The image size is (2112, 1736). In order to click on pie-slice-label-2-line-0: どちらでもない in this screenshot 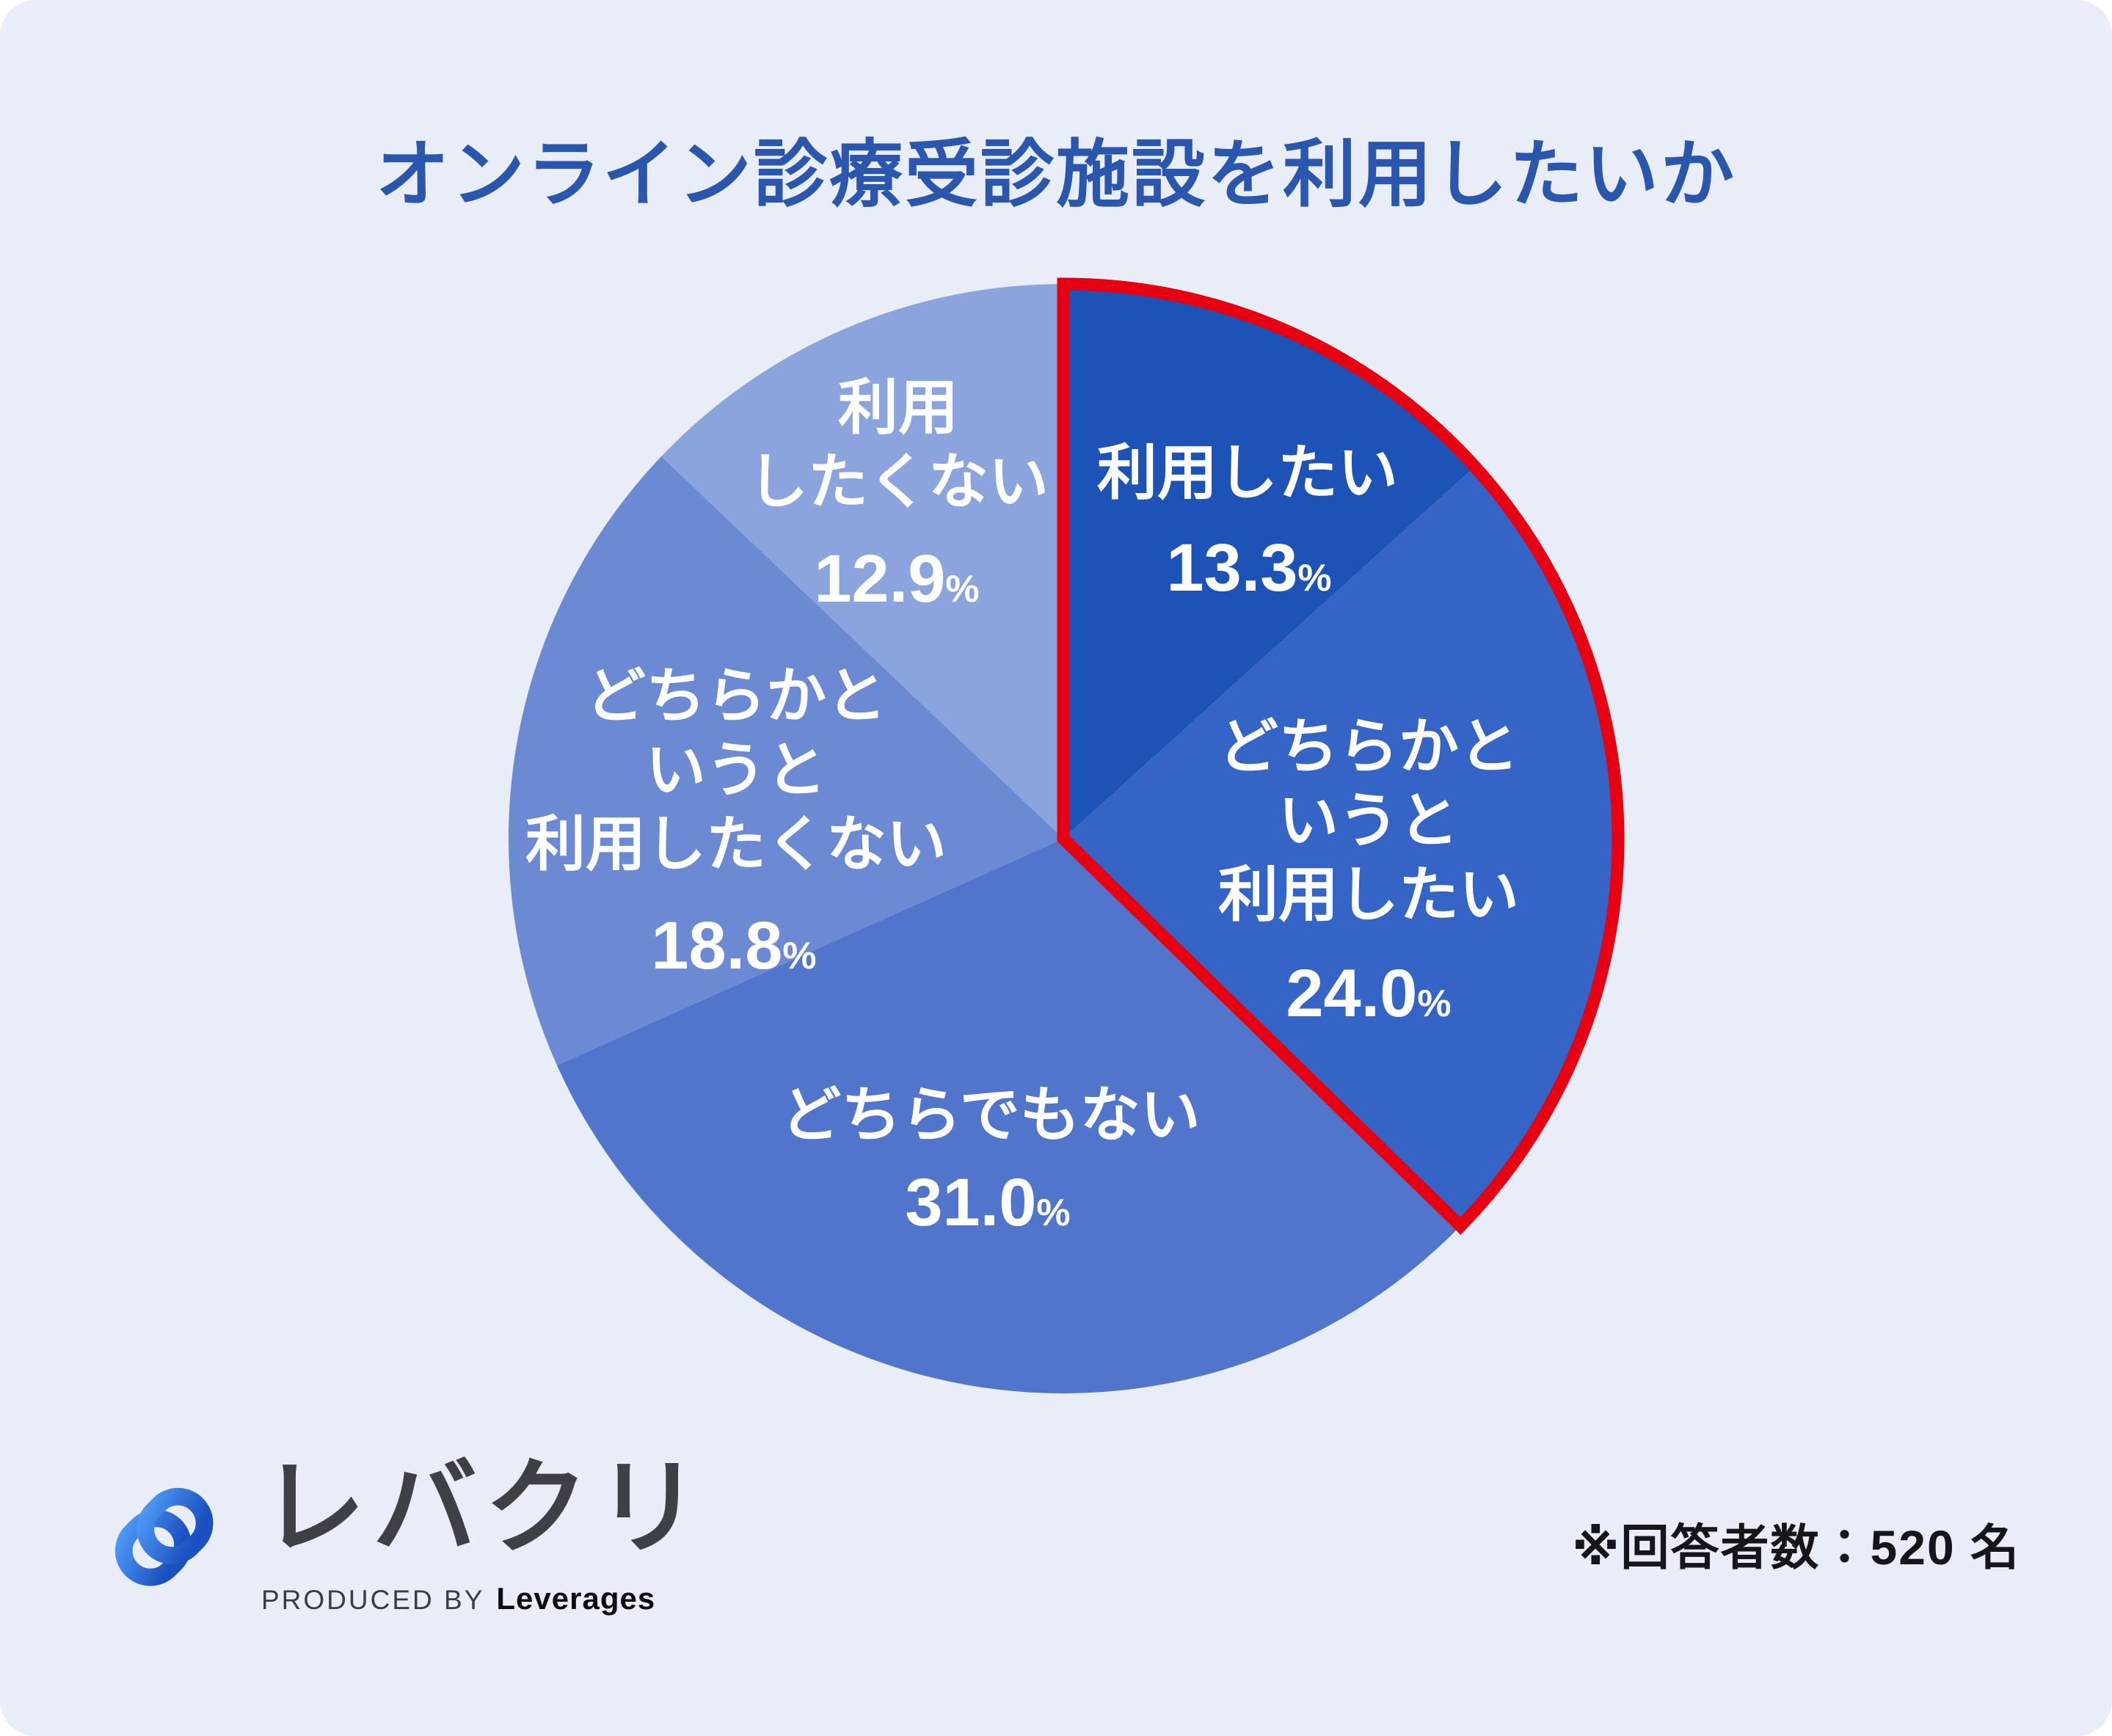, I will do `click(991, 1115)`.